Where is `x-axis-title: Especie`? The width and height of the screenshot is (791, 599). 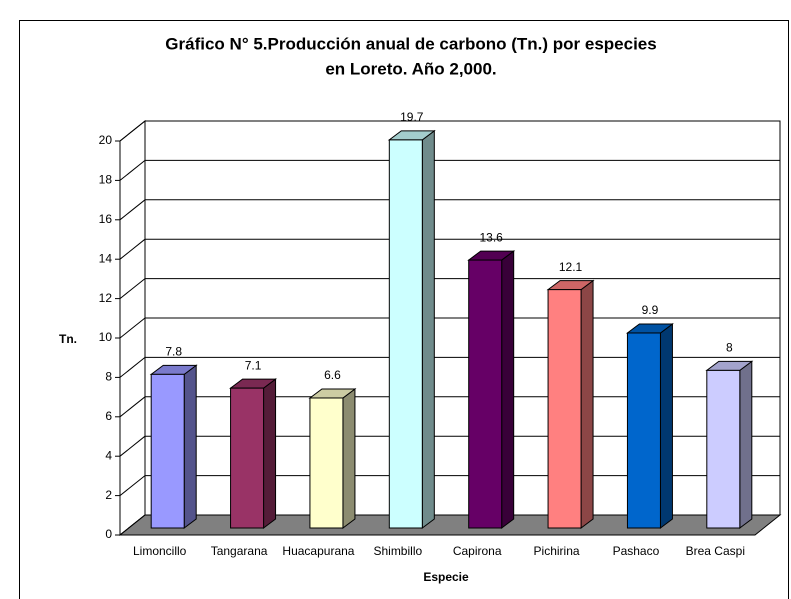 x-axis-title: Especie is located at coordinates (446, 577).